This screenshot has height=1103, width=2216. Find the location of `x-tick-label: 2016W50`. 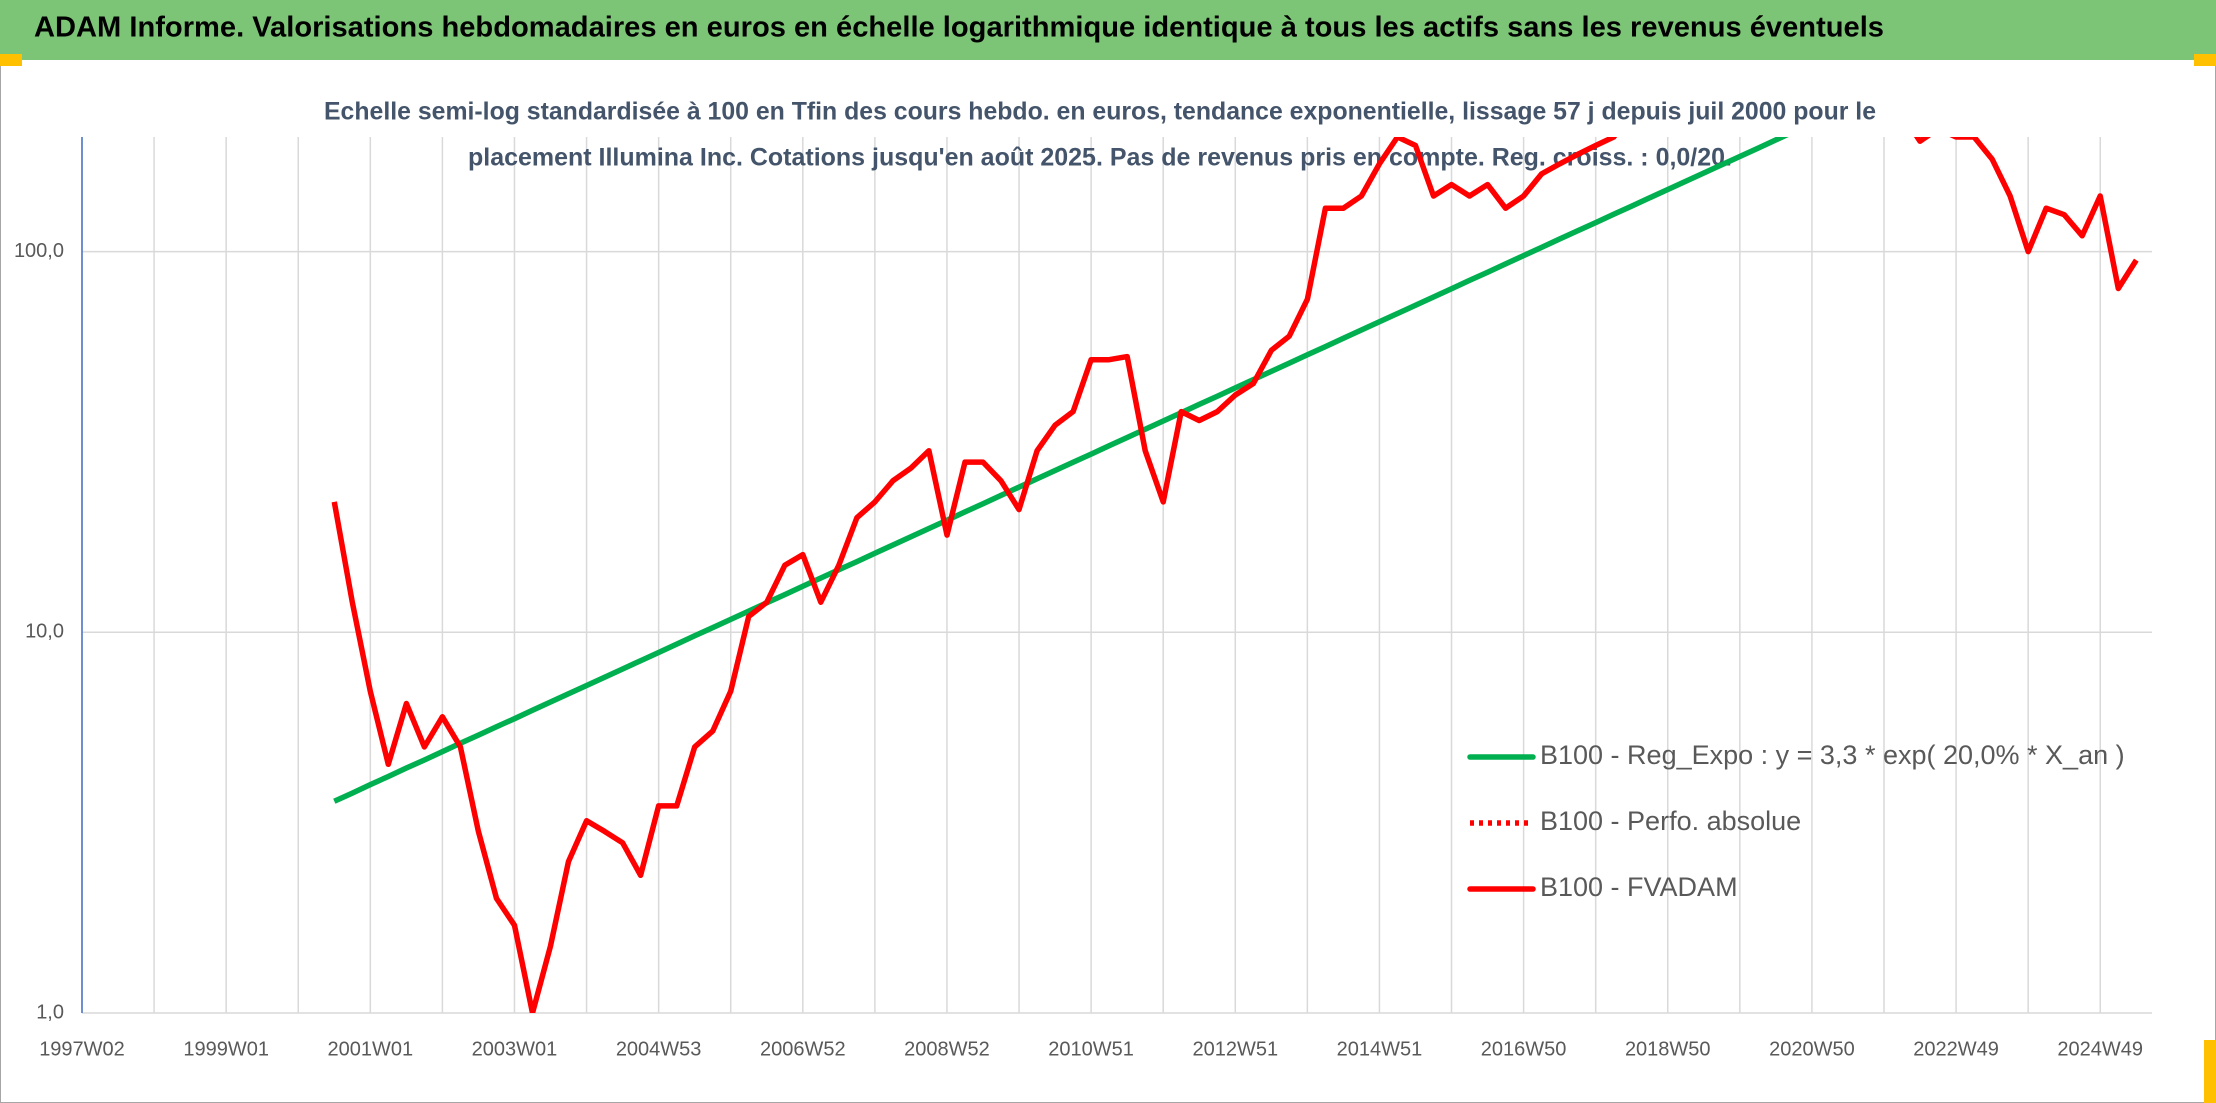

x-tick-label: 2016W50 is located at coordinates (1524, 1049).